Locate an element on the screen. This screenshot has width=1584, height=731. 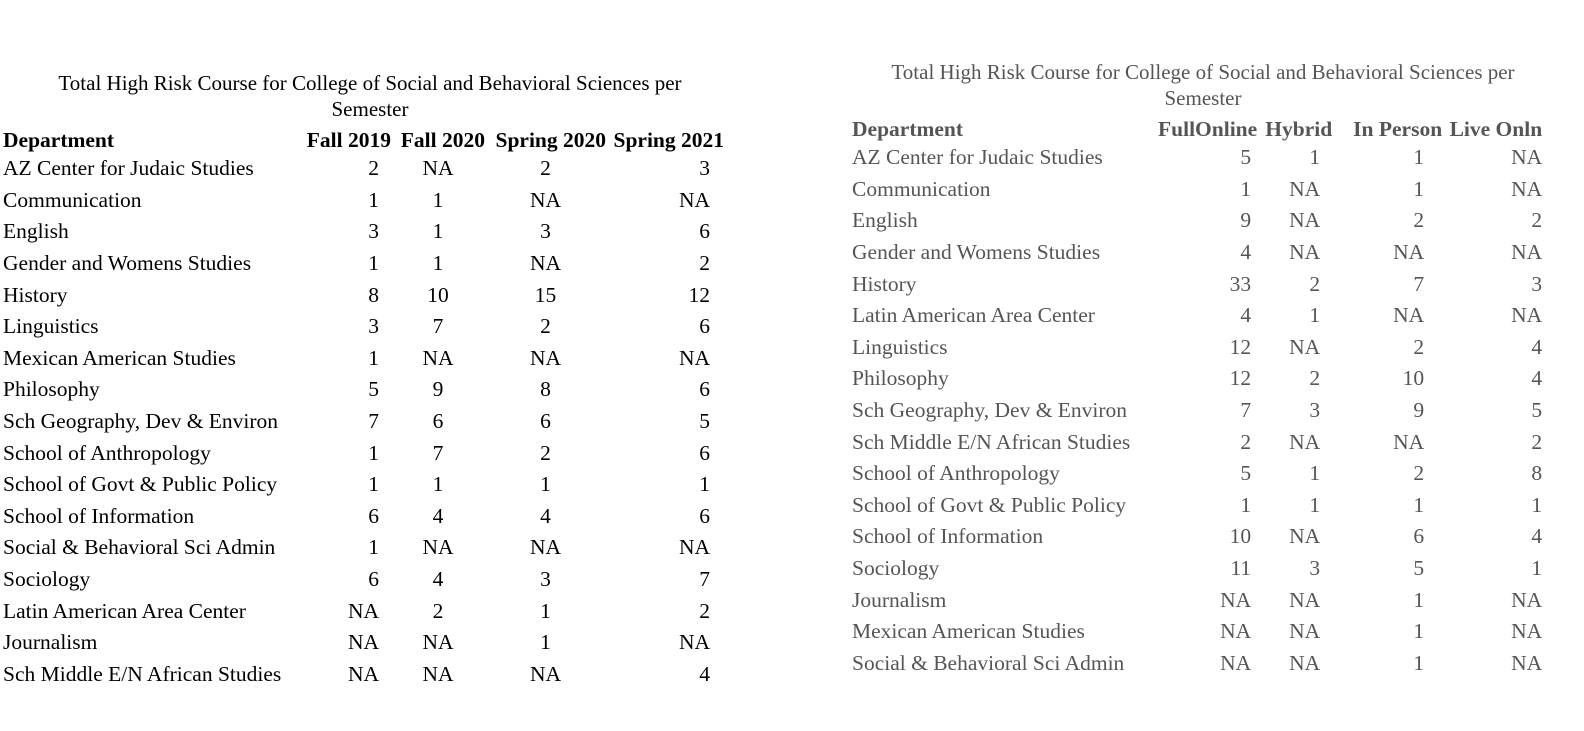
table-row: Social & Behavioral Sci Admin NA NA 1 NA is located at coordinates (1197, 664).